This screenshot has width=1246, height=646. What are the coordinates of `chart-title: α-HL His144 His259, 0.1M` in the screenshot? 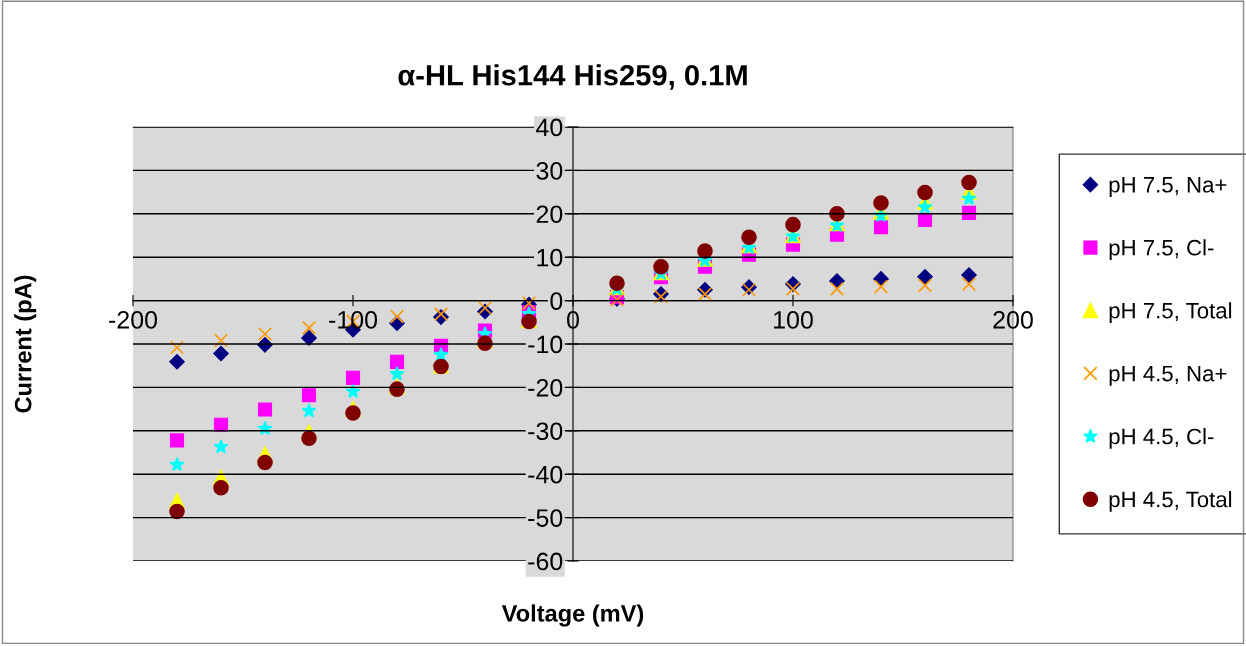 It's located at (572, 77).